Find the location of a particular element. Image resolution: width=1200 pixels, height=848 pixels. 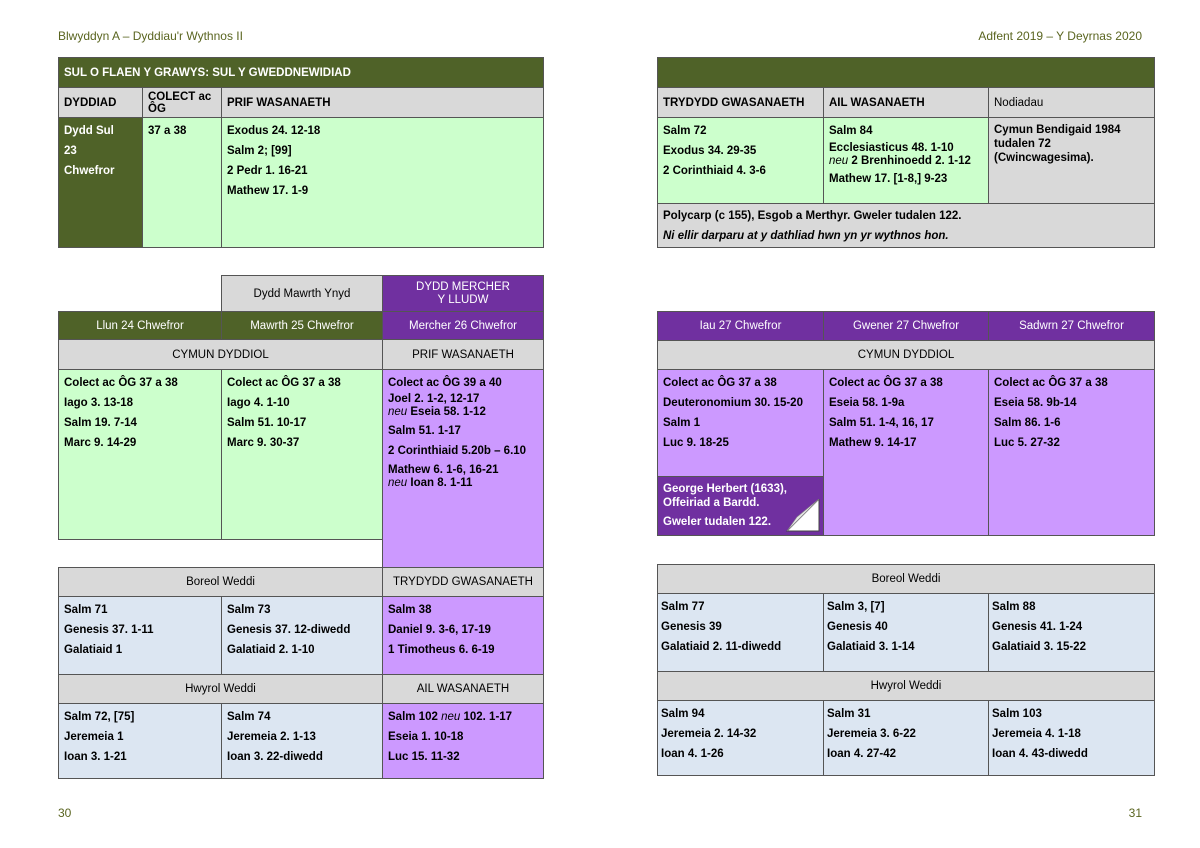

page-curl-icon is located at coordinates (802, 515).